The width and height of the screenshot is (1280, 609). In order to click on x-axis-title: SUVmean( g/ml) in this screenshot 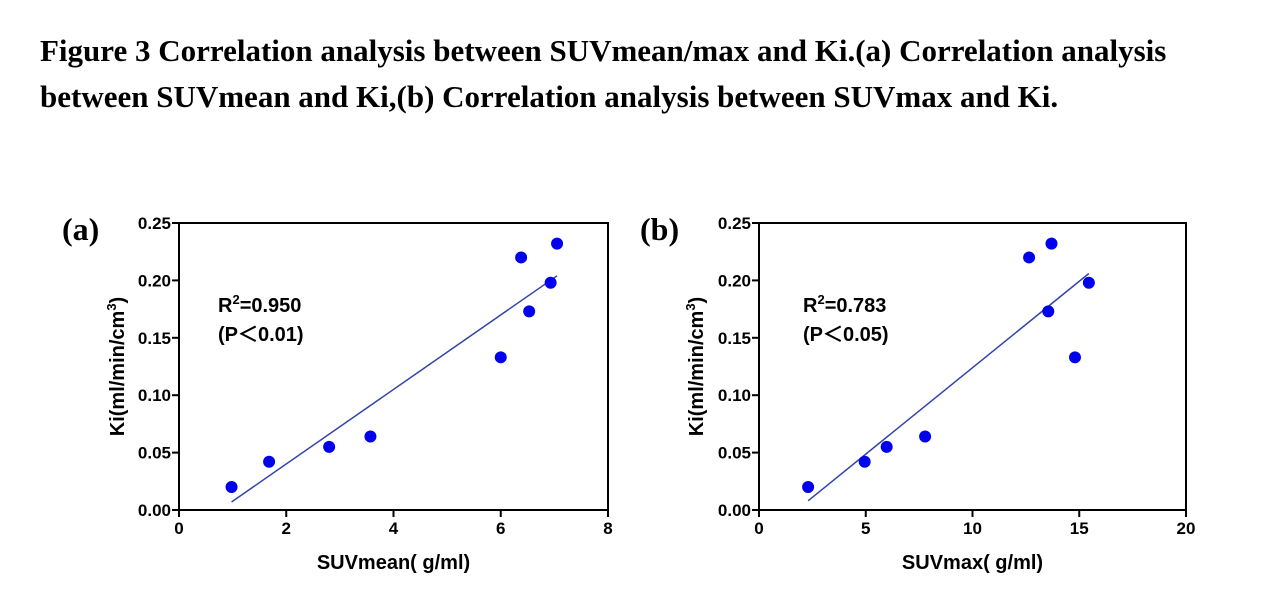, I will do `click(393, 563)`.